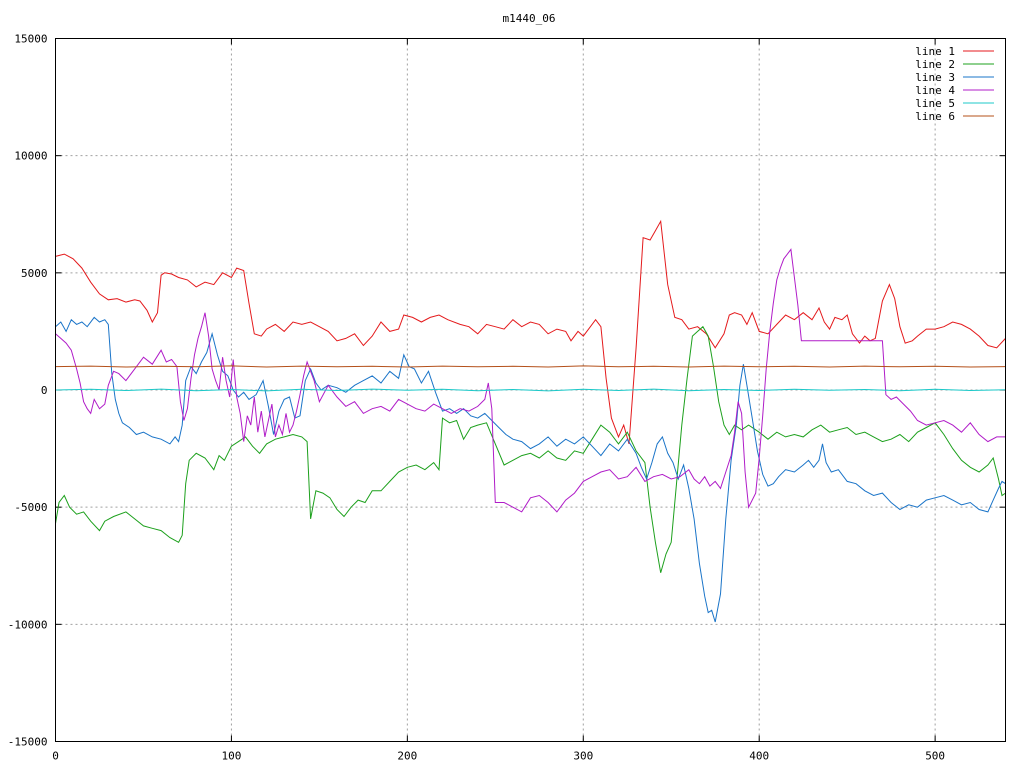 Image resolution: width=1024 pixels, height=768 pixels. What do you see at coordinates (935, 756) in the screenshot?
I see `x-tick-label: 500` at bounding box center [935, 756].